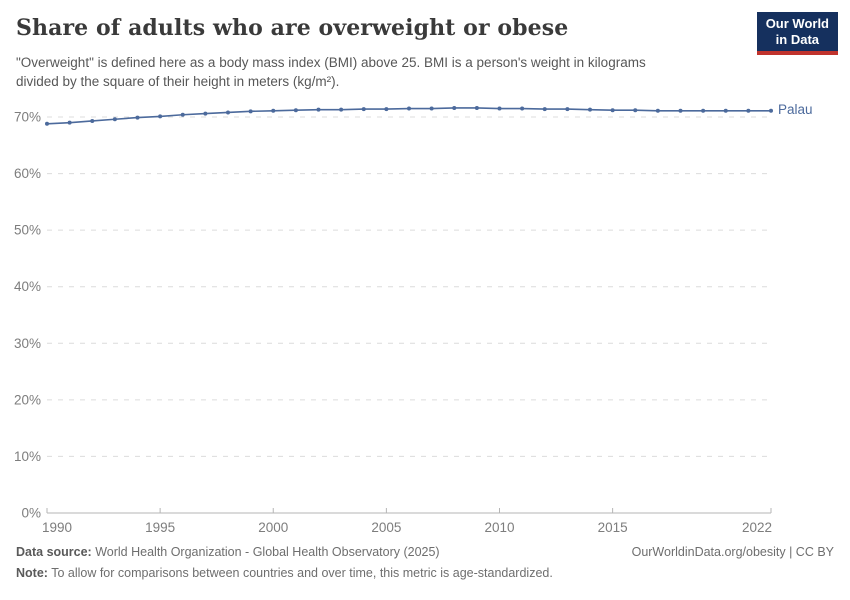 The width and height of the screenshot is (850, 600). What do you see at coordinates (27, 286) in the screenshot?
I see `y-tick-label: 40%` at bounding box center [27, 286].